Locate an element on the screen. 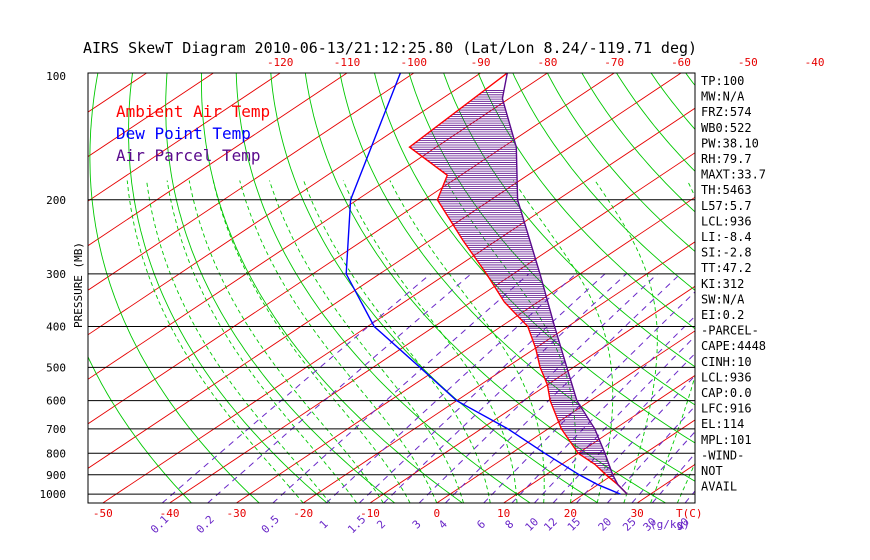  legend-entry: Air Parcel Temp is located at coordinates (188, 155).